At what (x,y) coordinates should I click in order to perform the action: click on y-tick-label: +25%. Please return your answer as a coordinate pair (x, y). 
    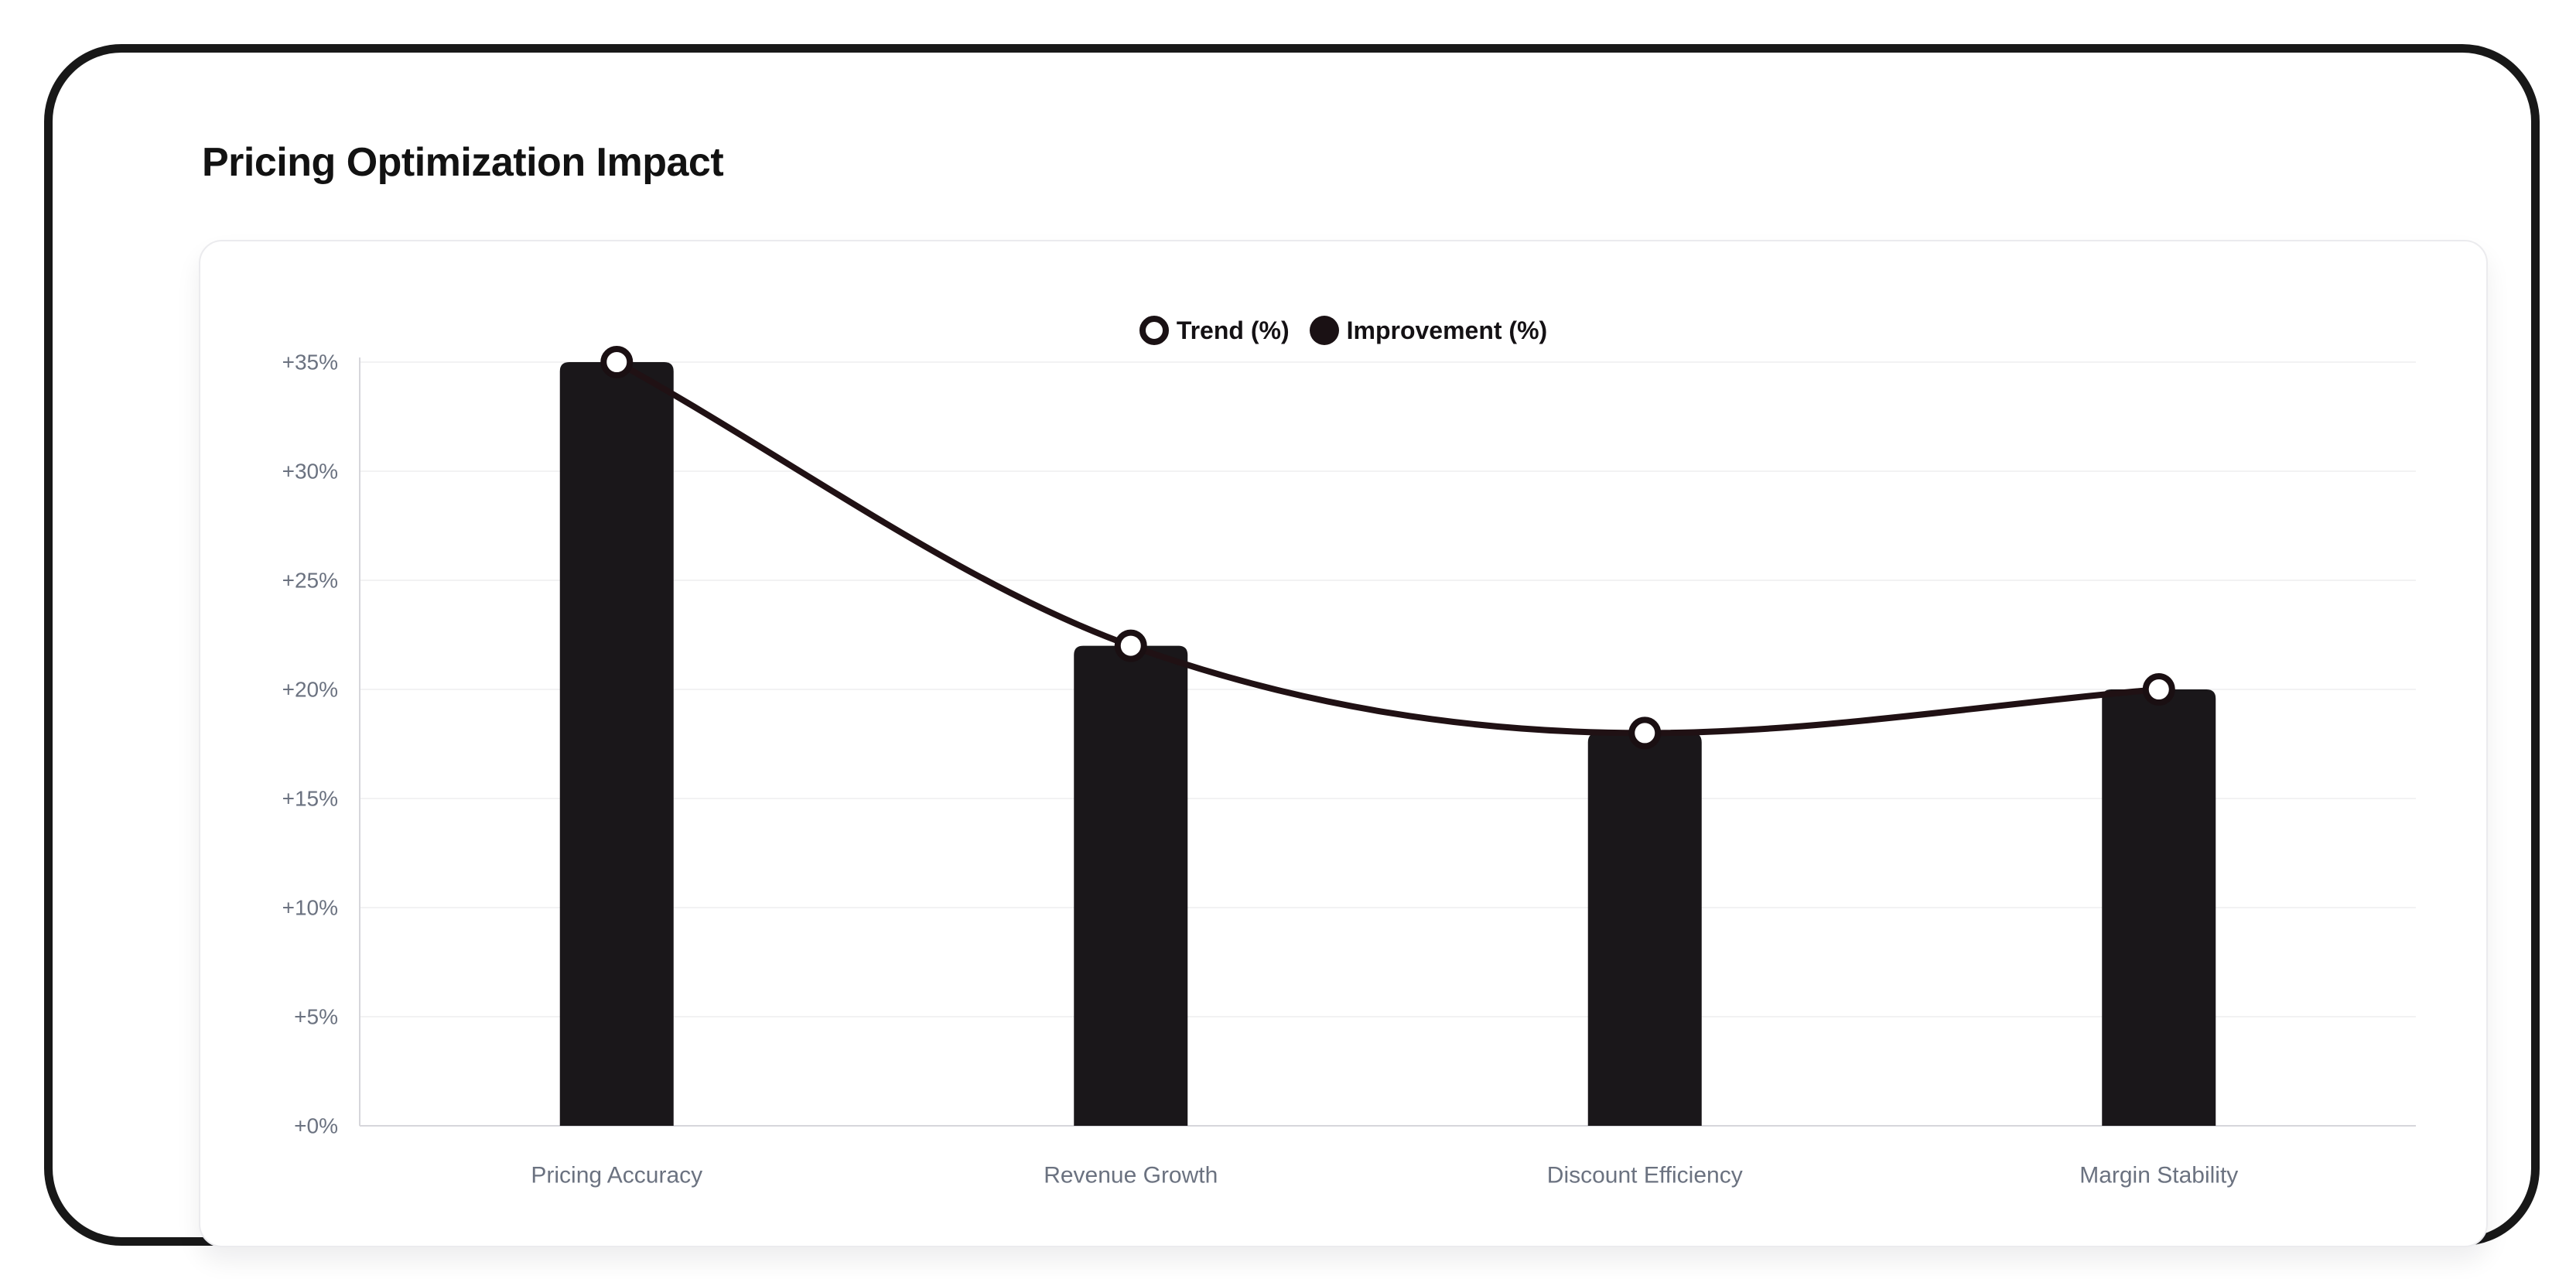
    Looking at the image, I should click on (310, 581).